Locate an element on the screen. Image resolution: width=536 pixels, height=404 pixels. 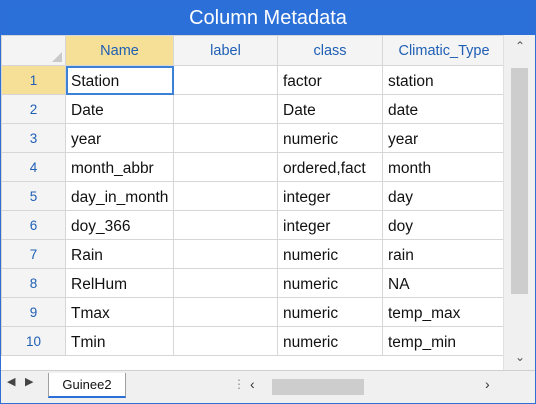
cell-class: factor is located at coordinates (330, 80).